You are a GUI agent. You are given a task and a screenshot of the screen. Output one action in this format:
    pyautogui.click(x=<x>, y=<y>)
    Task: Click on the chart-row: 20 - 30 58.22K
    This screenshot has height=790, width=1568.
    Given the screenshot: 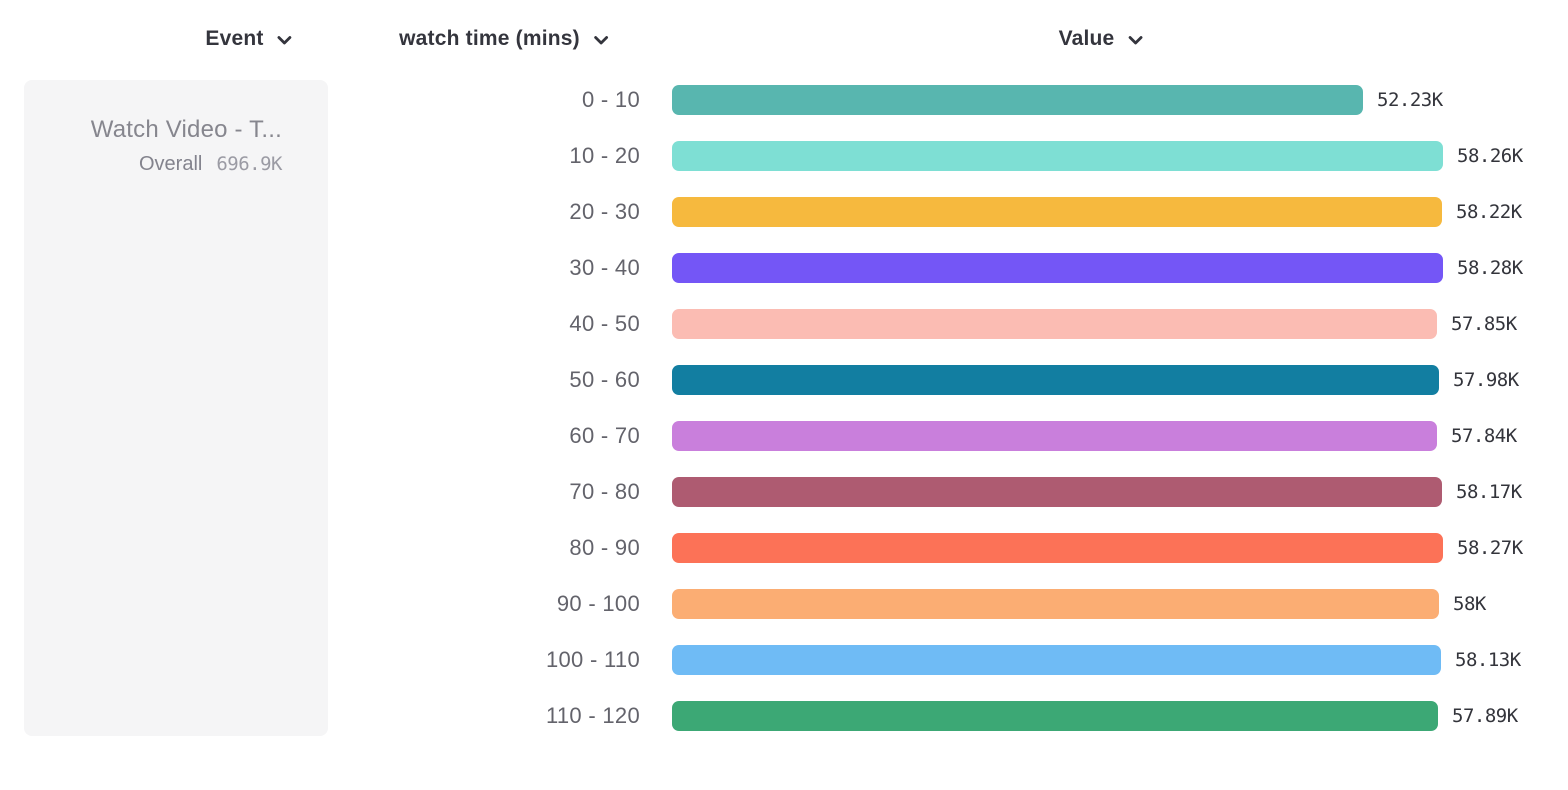 What is the action you would take?
    pyautogui.click(x=784, y=212)
    